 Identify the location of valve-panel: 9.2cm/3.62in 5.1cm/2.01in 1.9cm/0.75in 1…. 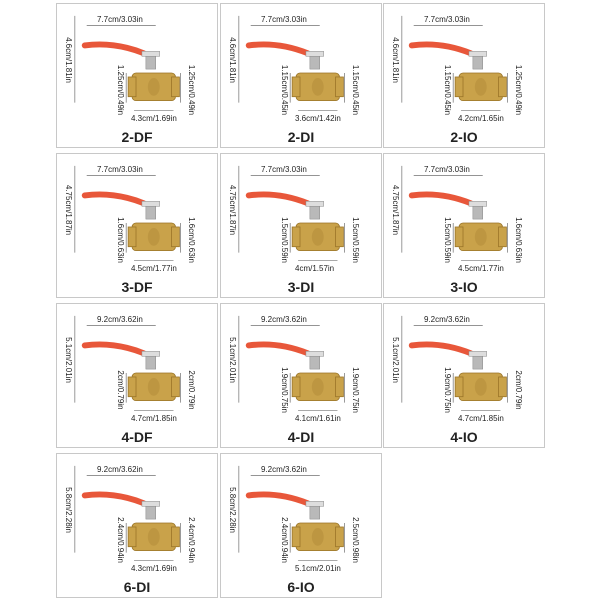
(301, 375).